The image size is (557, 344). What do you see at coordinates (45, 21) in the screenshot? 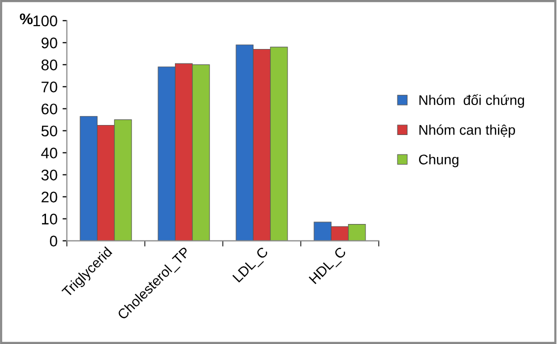
I see `y-tick-label: 100` at bounding box center [45, 21].